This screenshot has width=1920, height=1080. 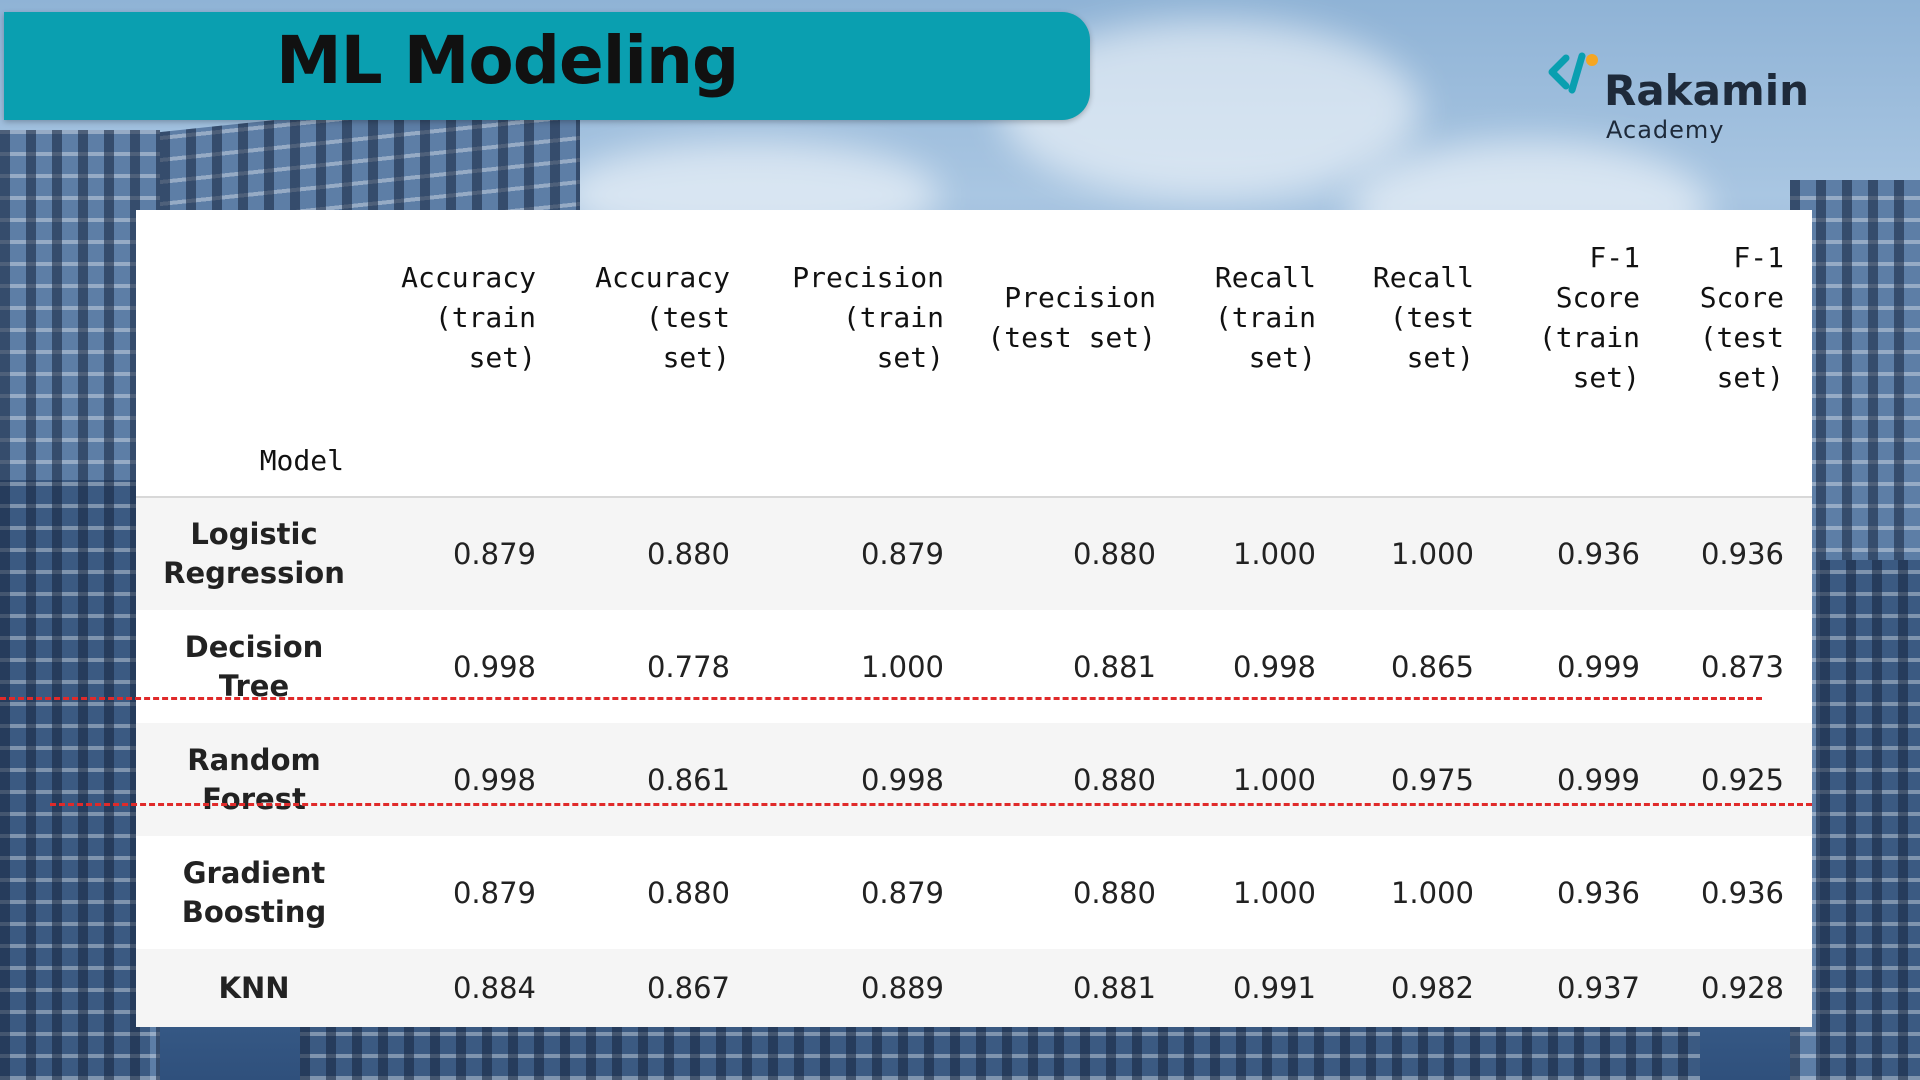 What do you see at coordinates (1742, 779) in the screenshot?
I see `table-cell: 0.925` at bounding box center [1742, 779].